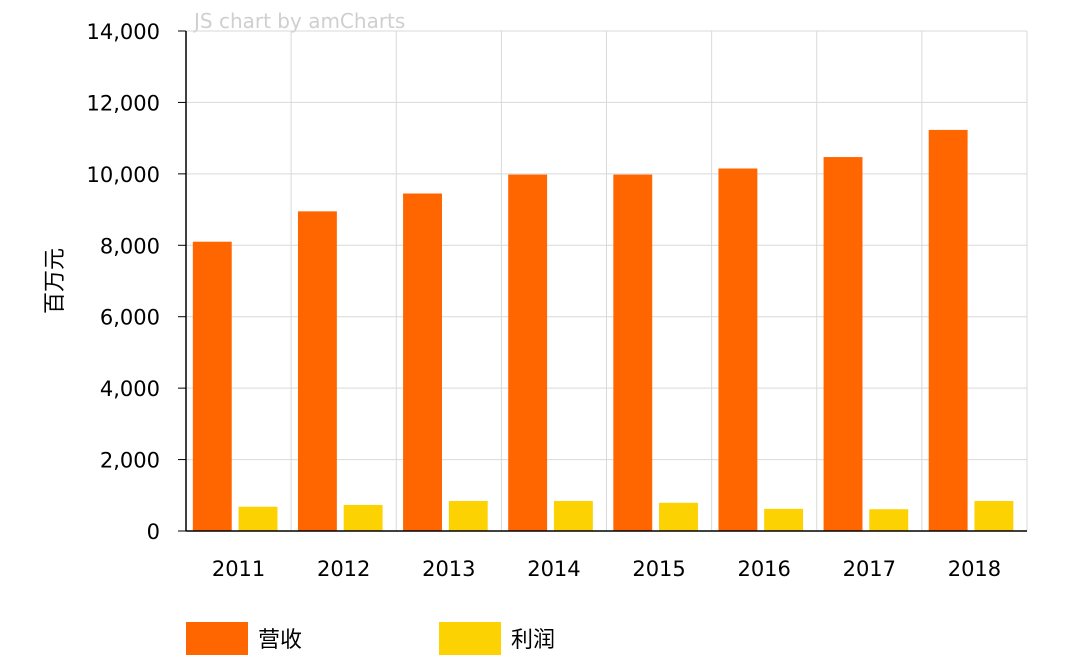 This screenshot has height=667, width=1080. I want to click on x-tick-label: 2013, so click(448, 569).